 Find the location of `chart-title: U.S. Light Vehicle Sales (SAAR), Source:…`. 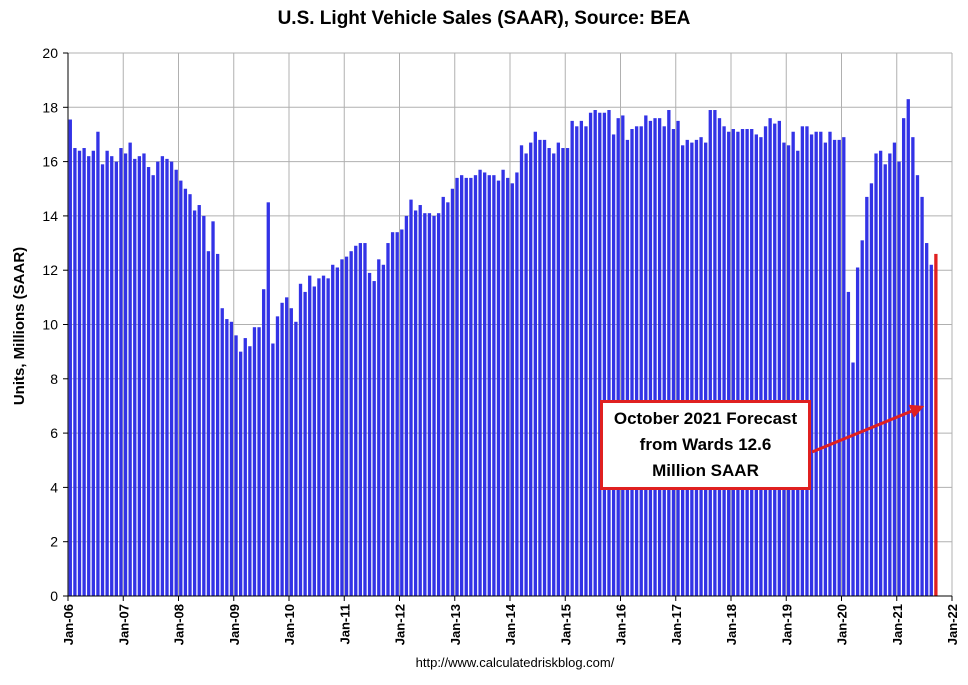

chart-title: U.S. Light Vehicle Sales (SAAR), Source:… is located at coordinates (484, 18).